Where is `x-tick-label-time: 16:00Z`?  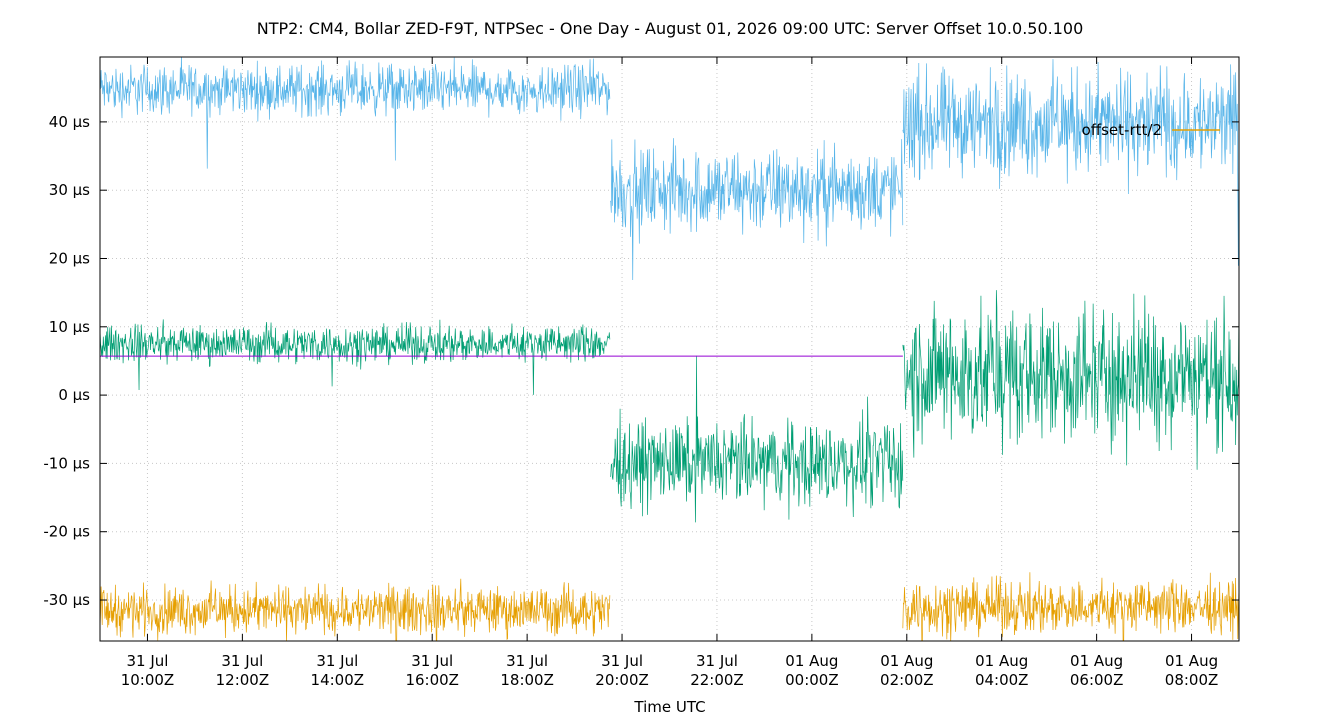
x-tick-label-time: 16:00Z is located at coordinates (432, 680).